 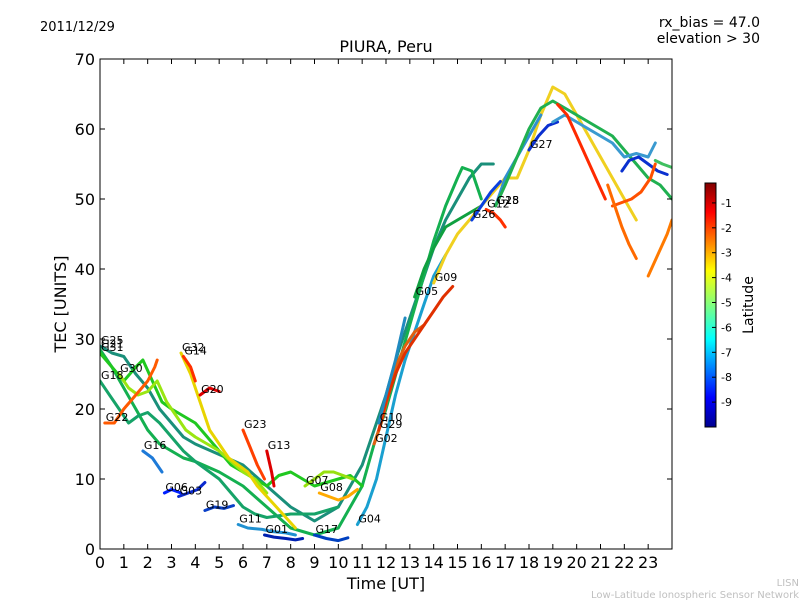 I want to click on y-tick-label: 0, so click(x=90, y=549).